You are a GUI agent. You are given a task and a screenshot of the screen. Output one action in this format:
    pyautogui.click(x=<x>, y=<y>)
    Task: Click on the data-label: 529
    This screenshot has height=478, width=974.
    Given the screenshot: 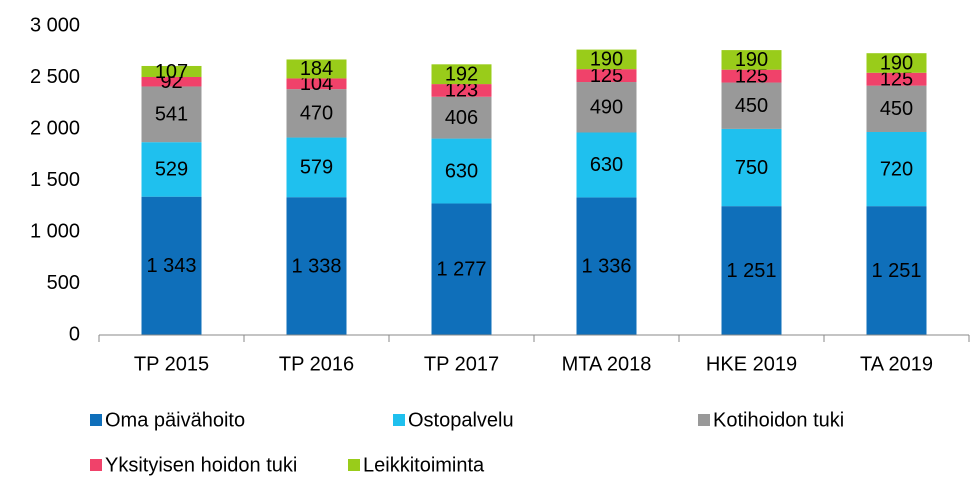 What is the action you would take?
    pyautogui.click(x=171, y=170)
    